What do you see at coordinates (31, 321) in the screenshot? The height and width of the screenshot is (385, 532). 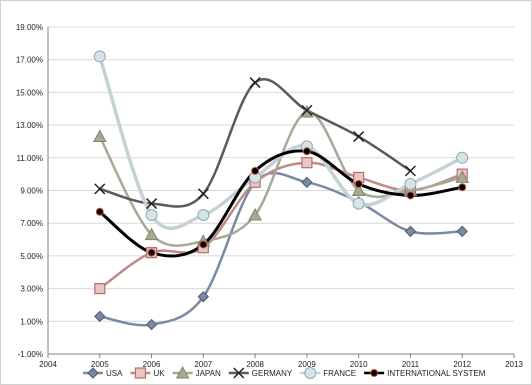 I see `y-tick-label: 1.00%` at bounding box center [31, 321].